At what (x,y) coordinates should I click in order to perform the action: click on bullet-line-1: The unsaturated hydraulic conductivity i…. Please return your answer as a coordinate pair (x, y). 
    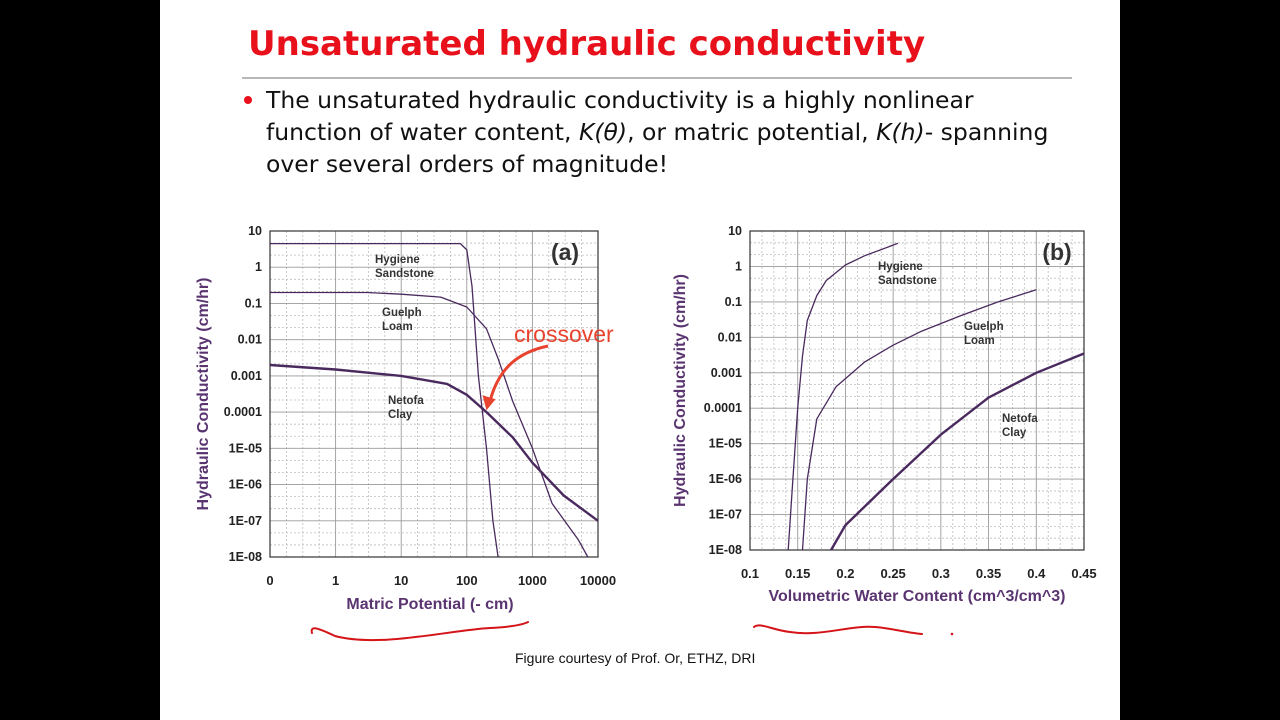
    Looking at the image, I should click on (620, 100).